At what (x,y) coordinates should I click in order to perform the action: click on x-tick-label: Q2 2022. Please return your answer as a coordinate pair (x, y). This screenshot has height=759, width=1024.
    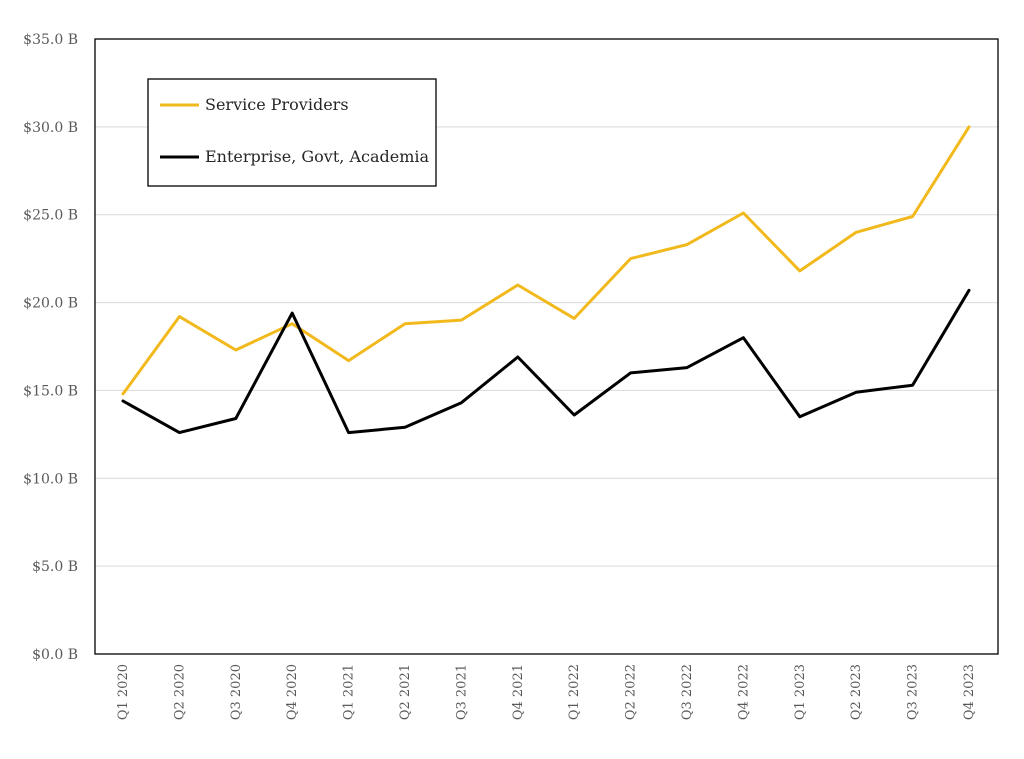
    Looking at the image, I should click on (631, 692).